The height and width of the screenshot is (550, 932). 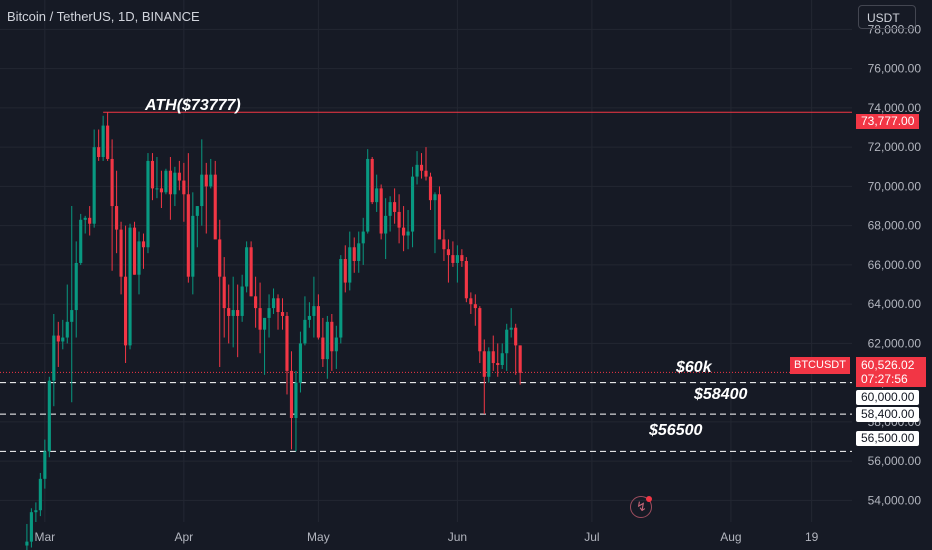 I want to click on level-58400-annotation: $58400, so click(x=721, y=394).